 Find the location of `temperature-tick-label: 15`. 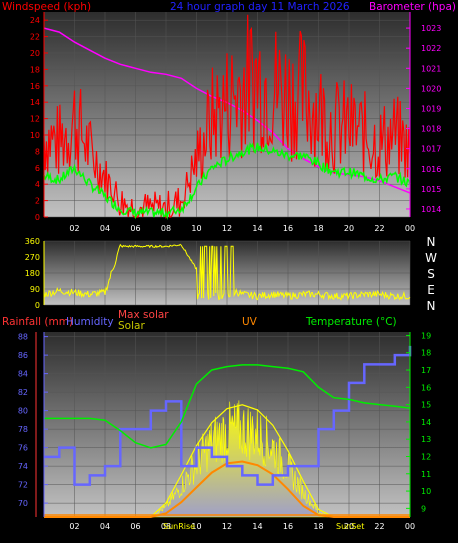

temperature-tick-label: 15 is located at coordinates (426, 405).